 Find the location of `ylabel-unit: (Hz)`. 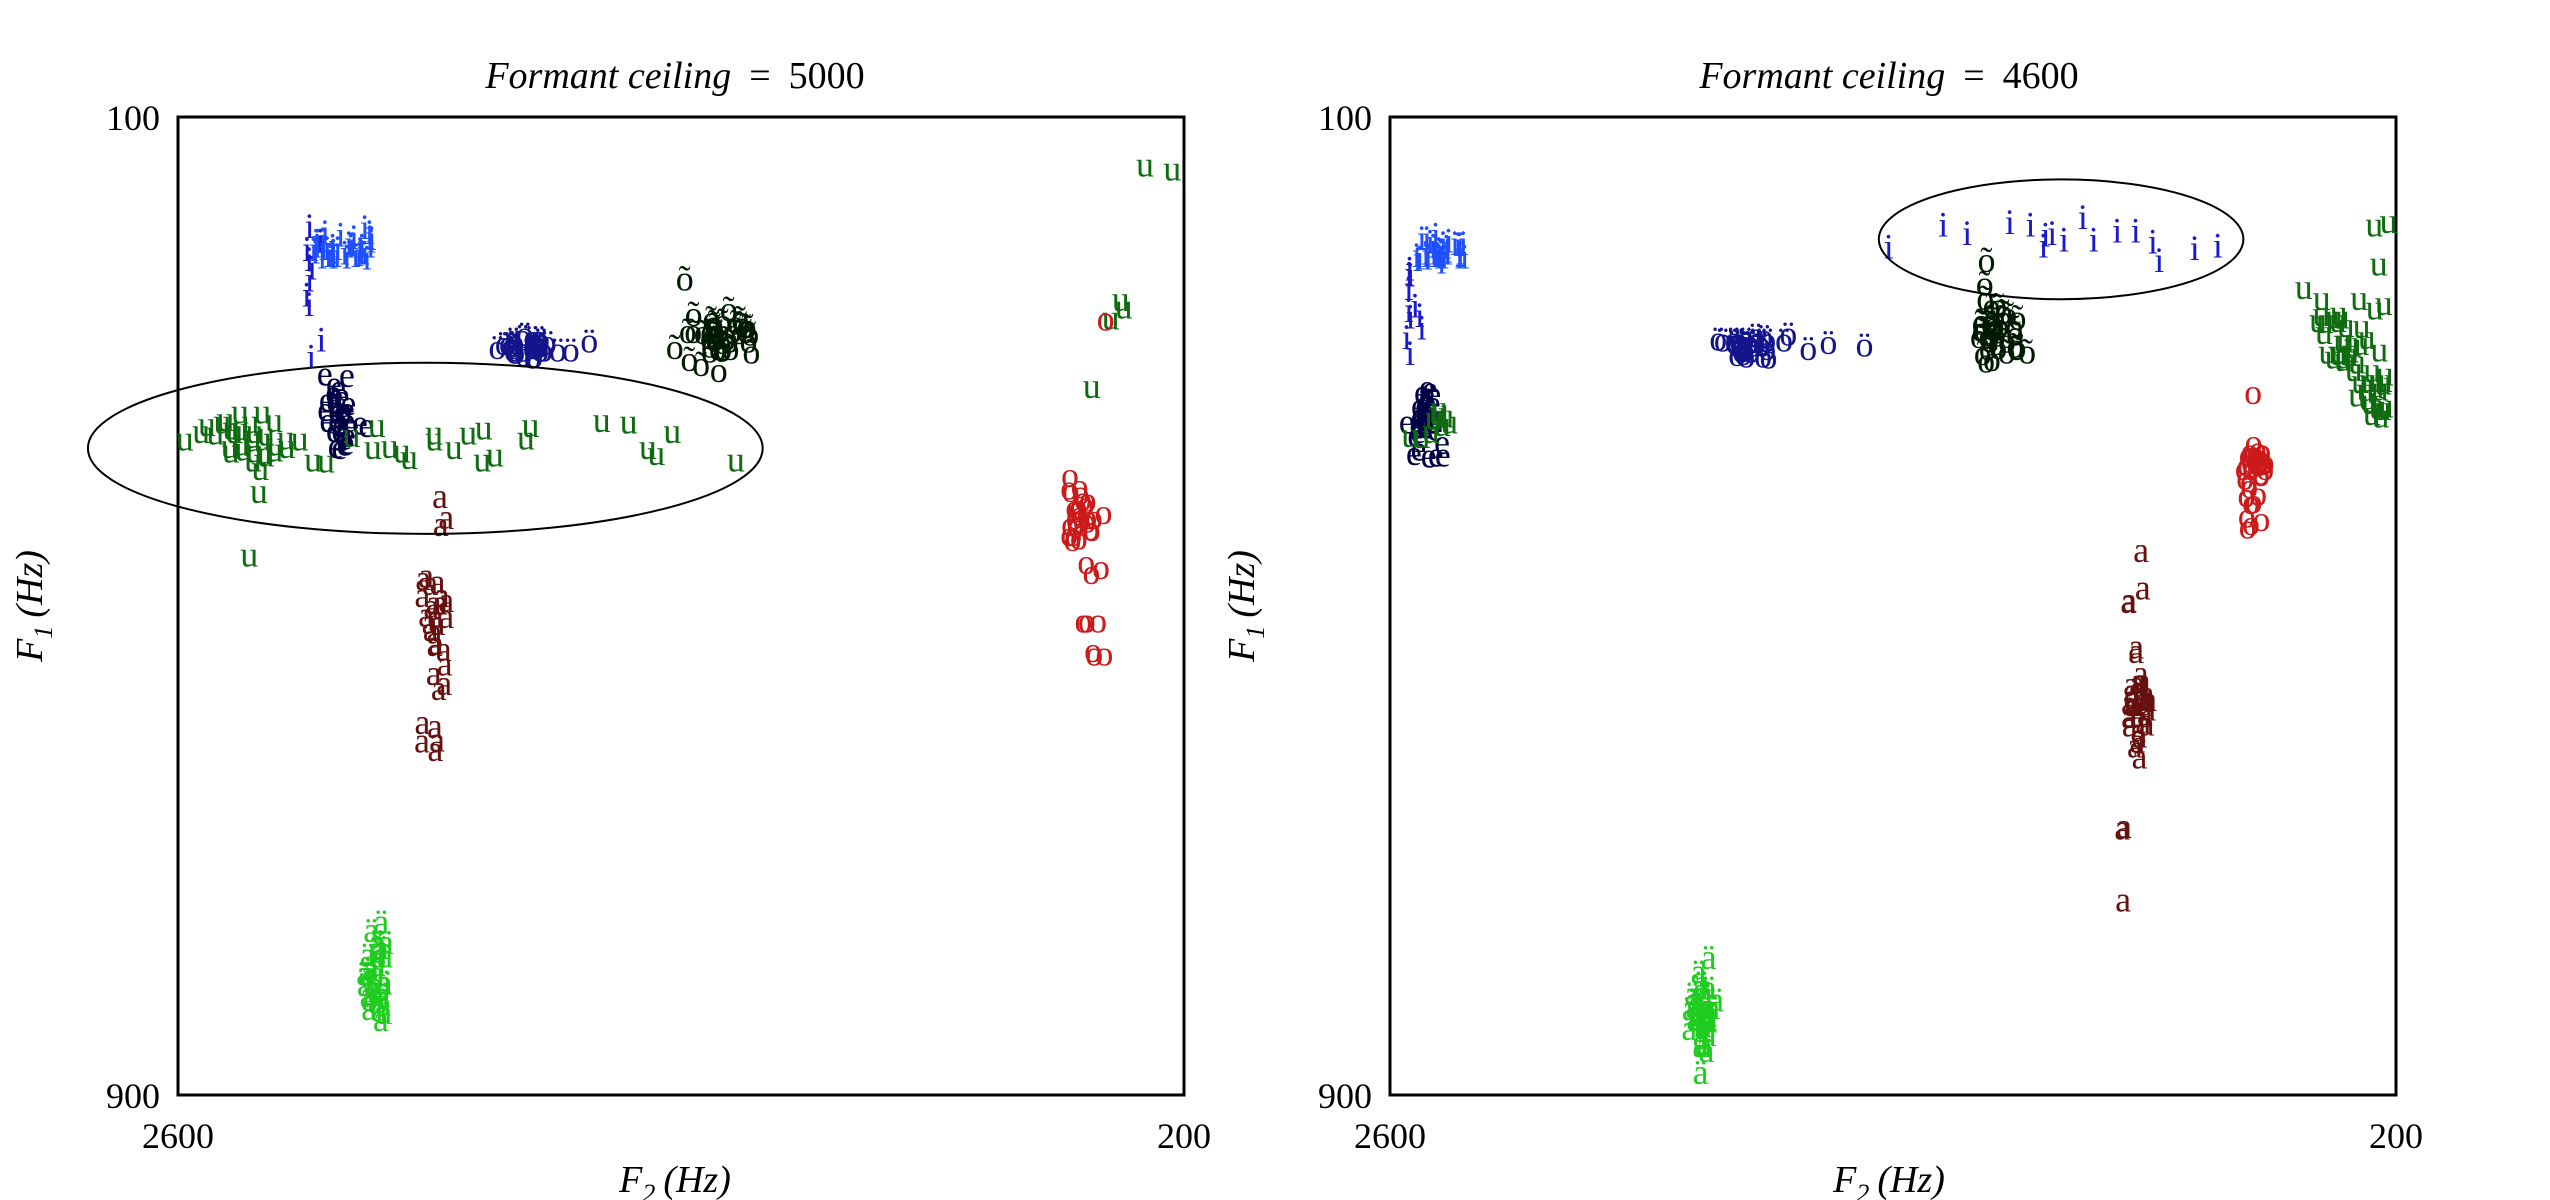

ylabel-unit: (Hz) is located at coordinates (30, 584).